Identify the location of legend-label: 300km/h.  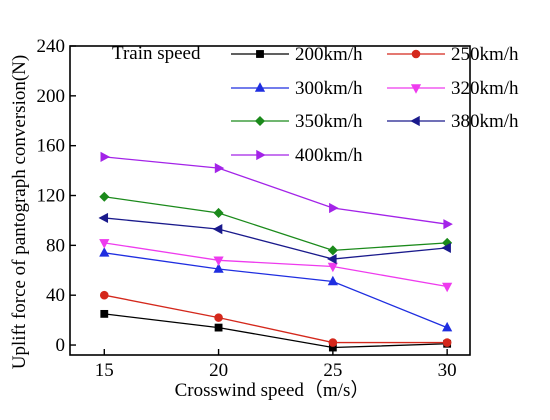
(329, 88).